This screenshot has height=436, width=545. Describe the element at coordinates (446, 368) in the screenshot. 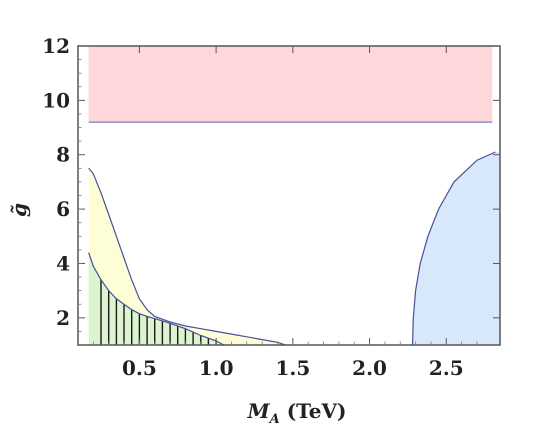

I see `x-tick-label-4: 2.5` at that location.